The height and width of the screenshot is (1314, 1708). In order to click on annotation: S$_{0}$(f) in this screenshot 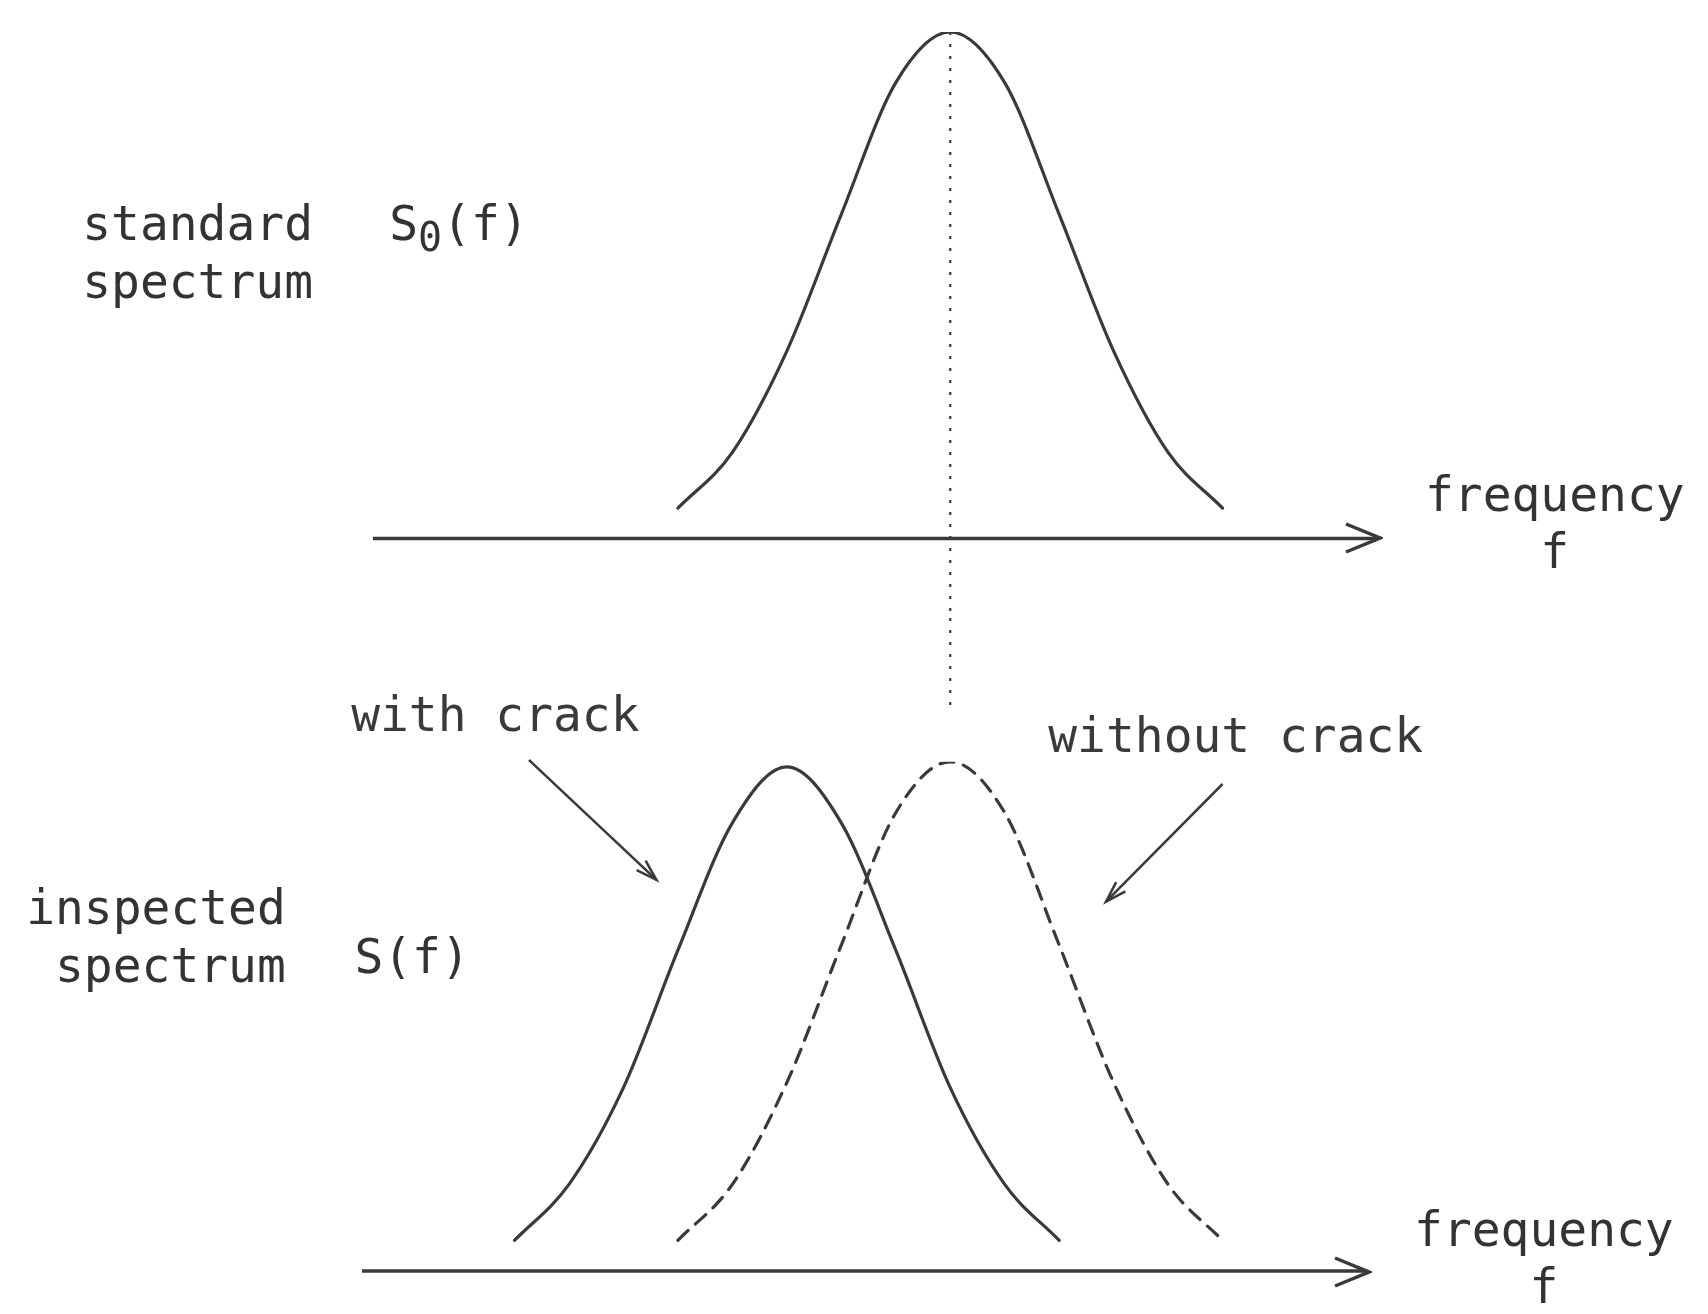, I will do `click(459, 228)`.